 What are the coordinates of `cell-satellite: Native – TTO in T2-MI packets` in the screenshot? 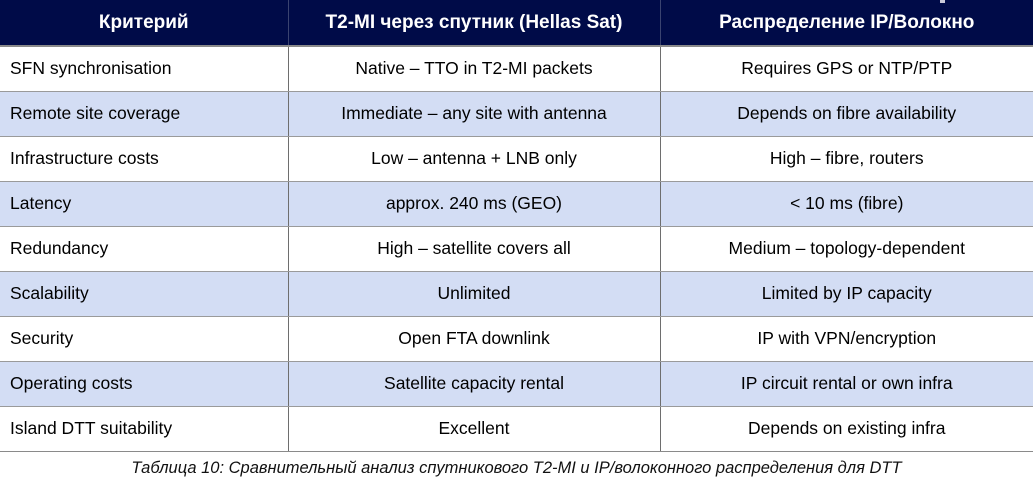 It's located at (474, 69).